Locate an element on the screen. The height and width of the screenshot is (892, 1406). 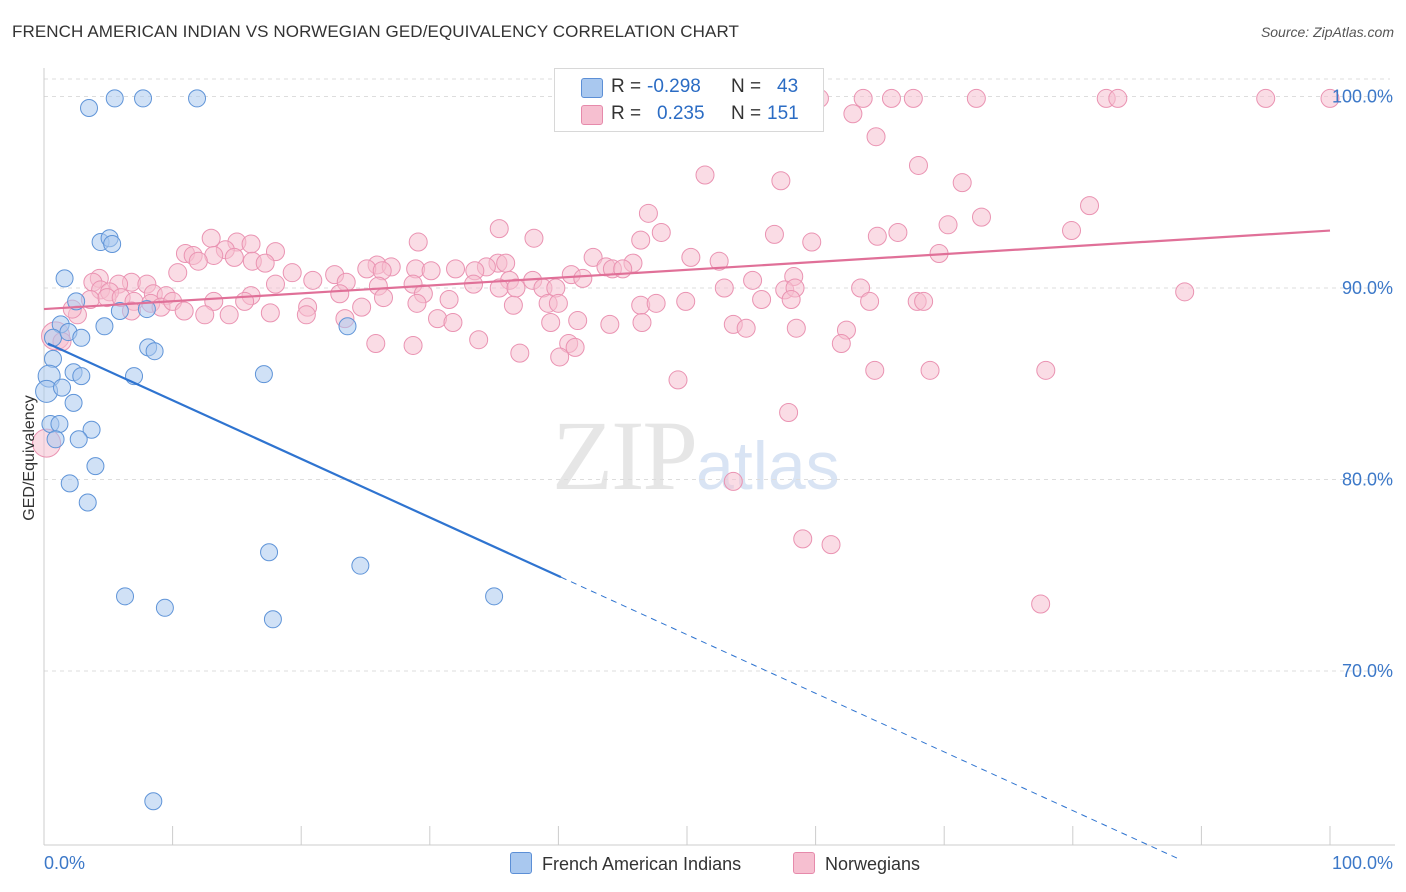
french-american-indians-trend-line is located at coordinates (304, 460).